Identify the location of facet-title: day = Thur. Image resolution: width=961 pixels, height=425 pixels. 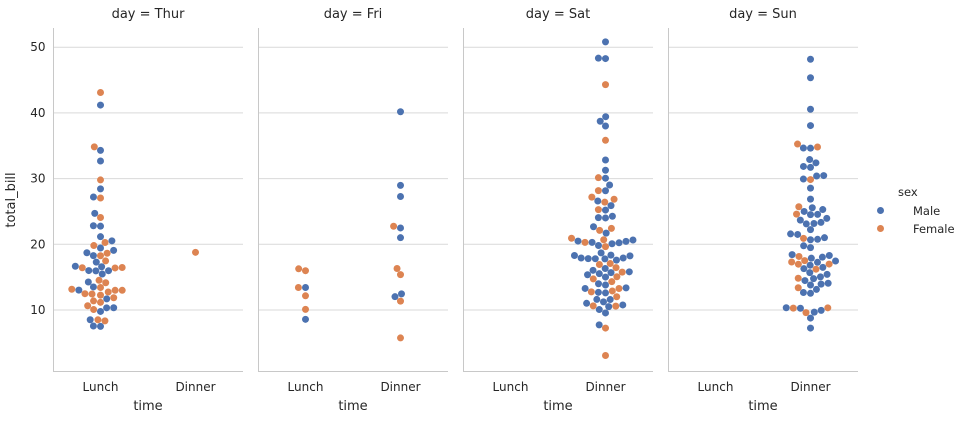
(148, 14).